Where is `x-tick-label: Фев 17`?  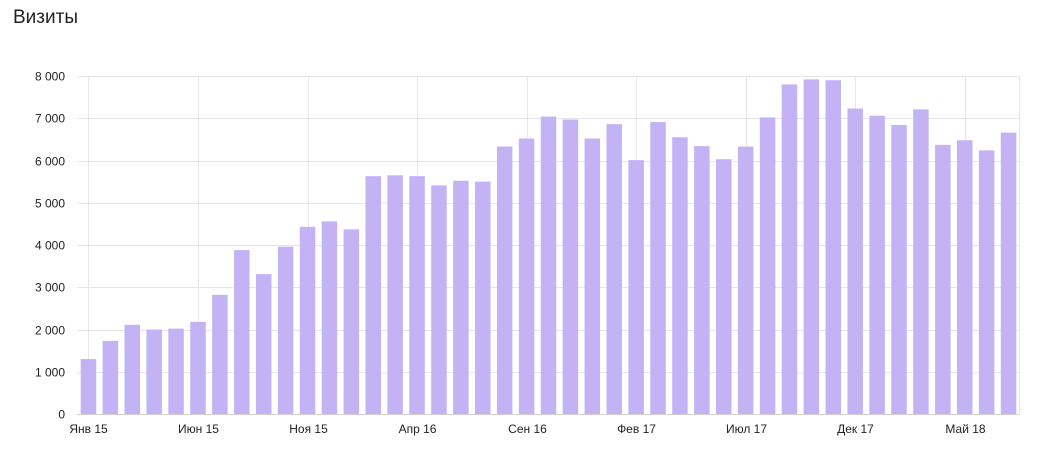
x-tick-label: Фев 17 is located at coordinates (636, 429).